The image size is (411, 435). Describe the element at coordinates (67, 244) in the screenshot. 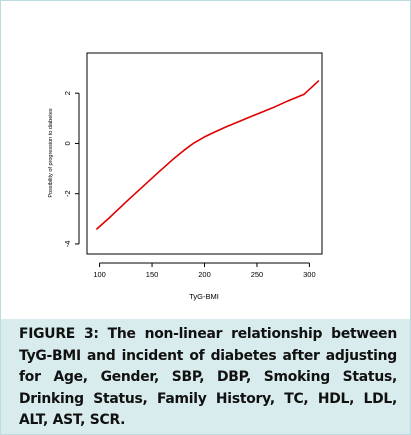

I see `y-tick-label: -4` at that location.